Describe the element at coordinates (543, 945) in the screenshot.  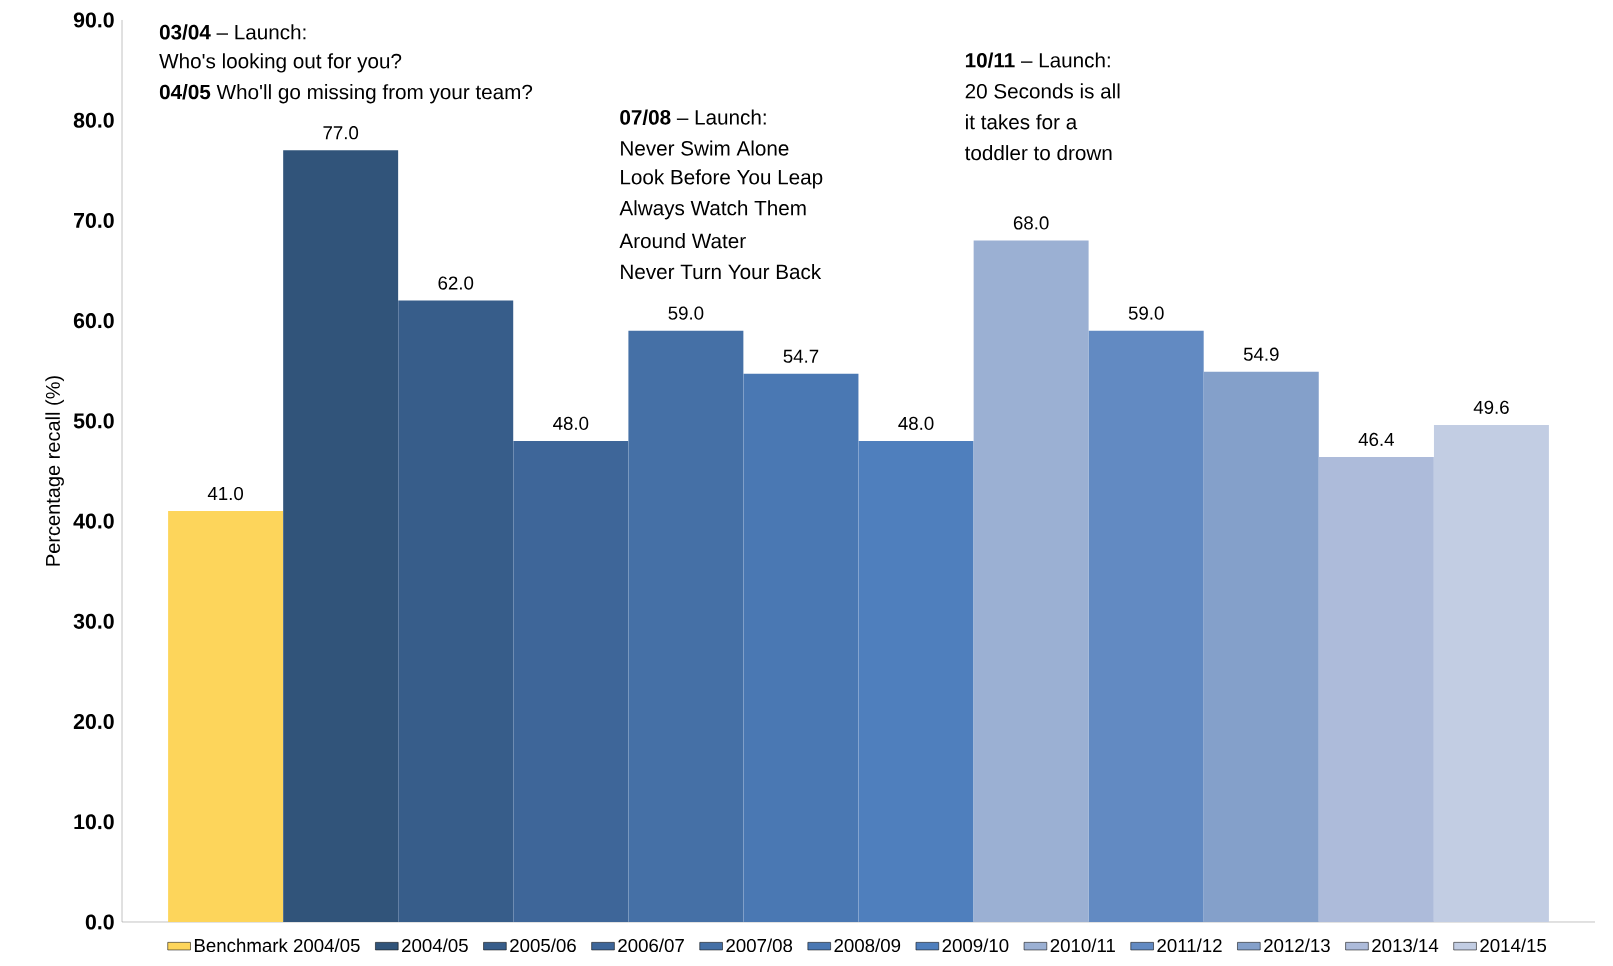
I see `legend-label: 2005/06` at that location.